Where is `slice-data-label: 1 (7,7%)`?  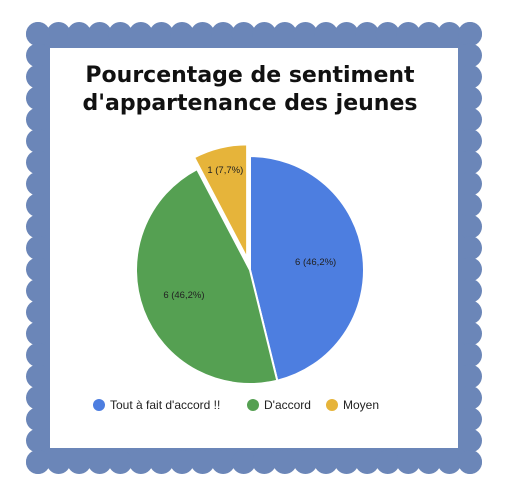
slice-data-label: 1 (7,7%) is located at coordinates (225, 170).